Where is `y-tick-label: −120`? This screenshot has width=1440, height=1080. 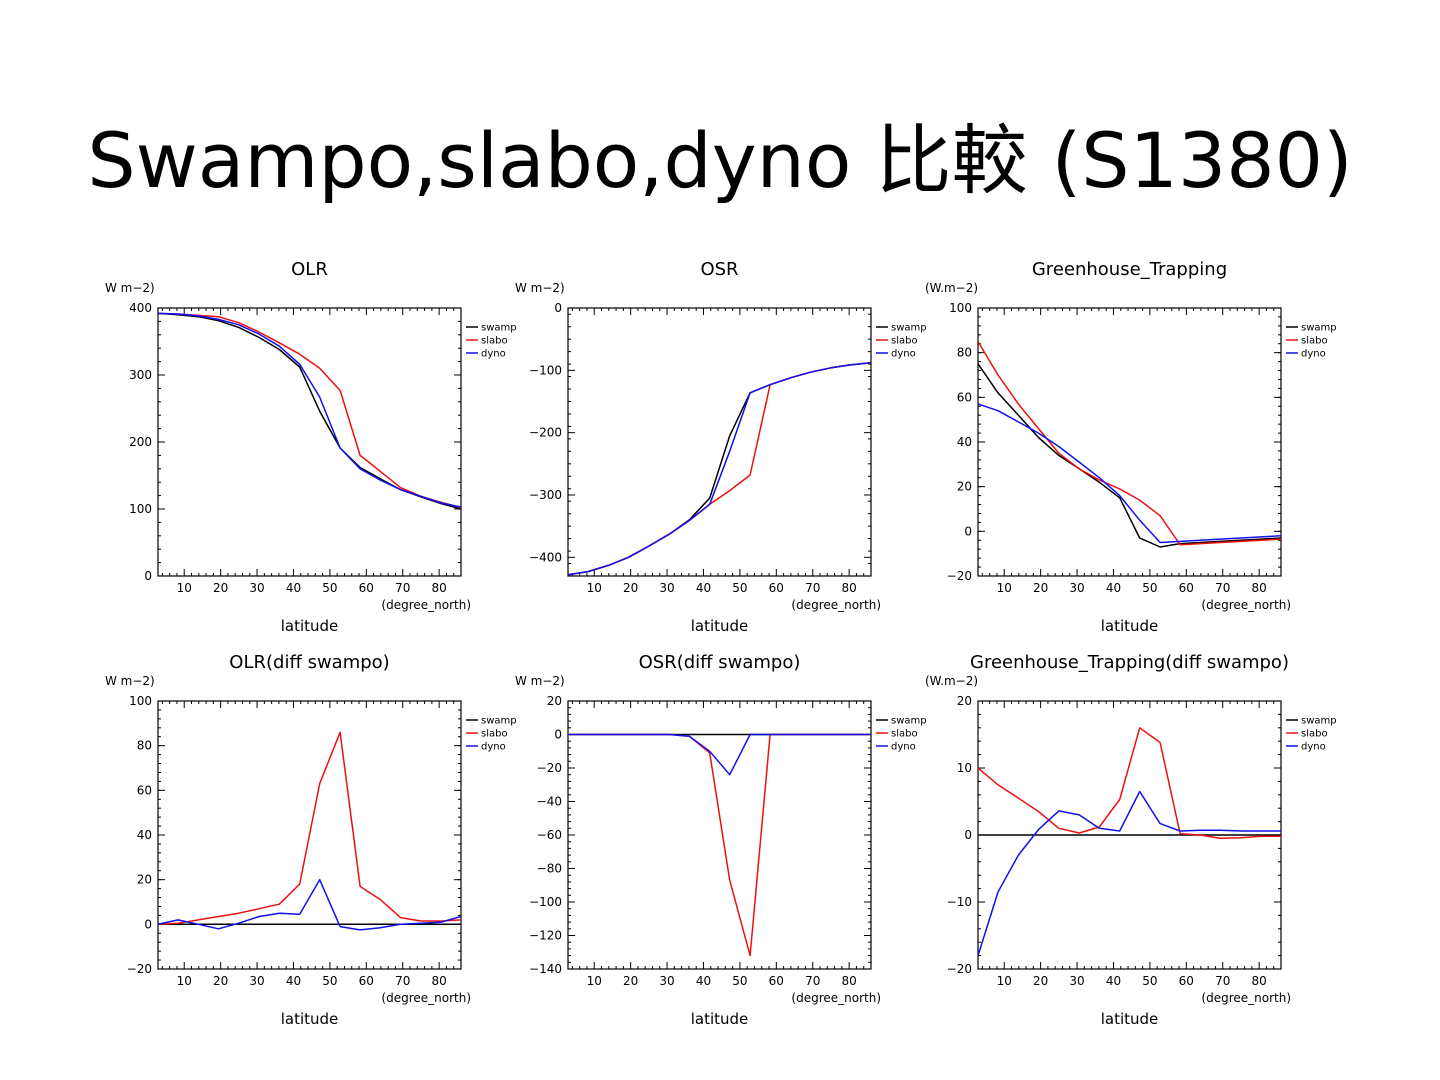
y-tick-label: −120 is located at coordinates (545, 936).